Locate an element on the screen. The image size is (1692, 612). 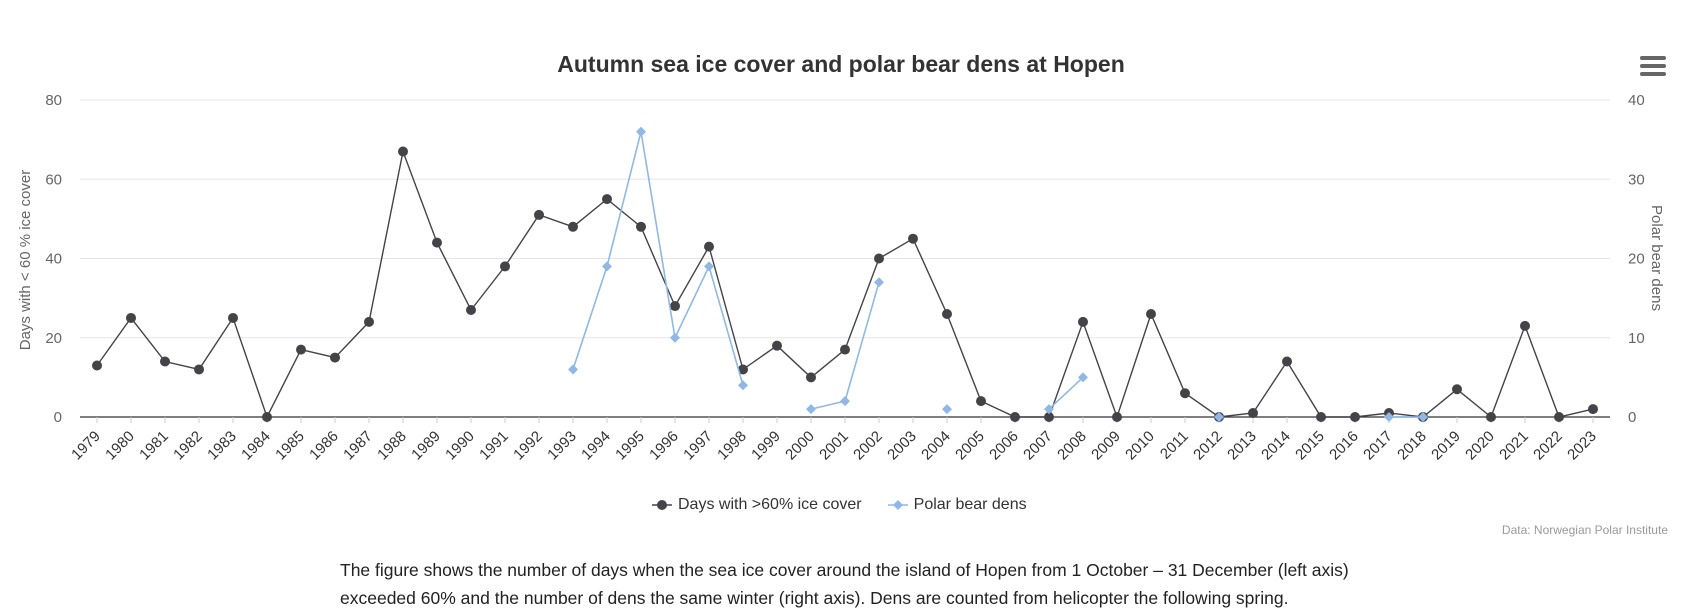
x-tick-label: 1998 is located at coordinates (732, 446).